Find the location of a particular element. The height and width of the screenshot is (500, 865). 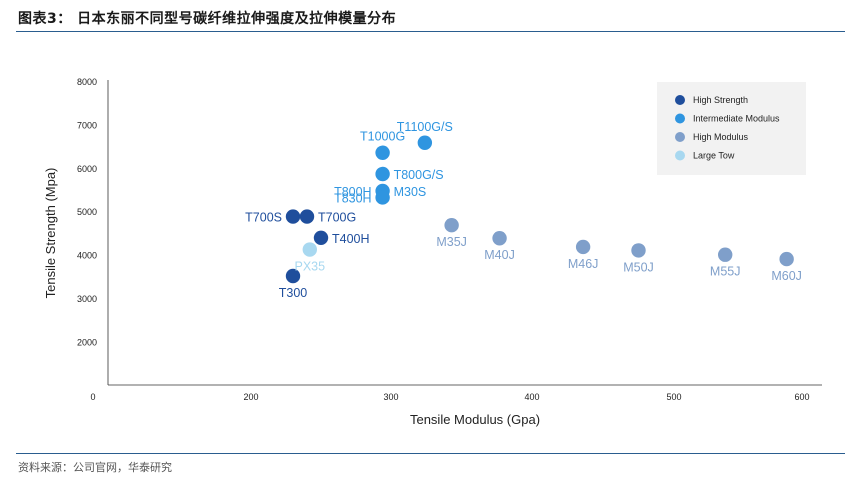

point-label: M55J is located at coordinates (725, 272).